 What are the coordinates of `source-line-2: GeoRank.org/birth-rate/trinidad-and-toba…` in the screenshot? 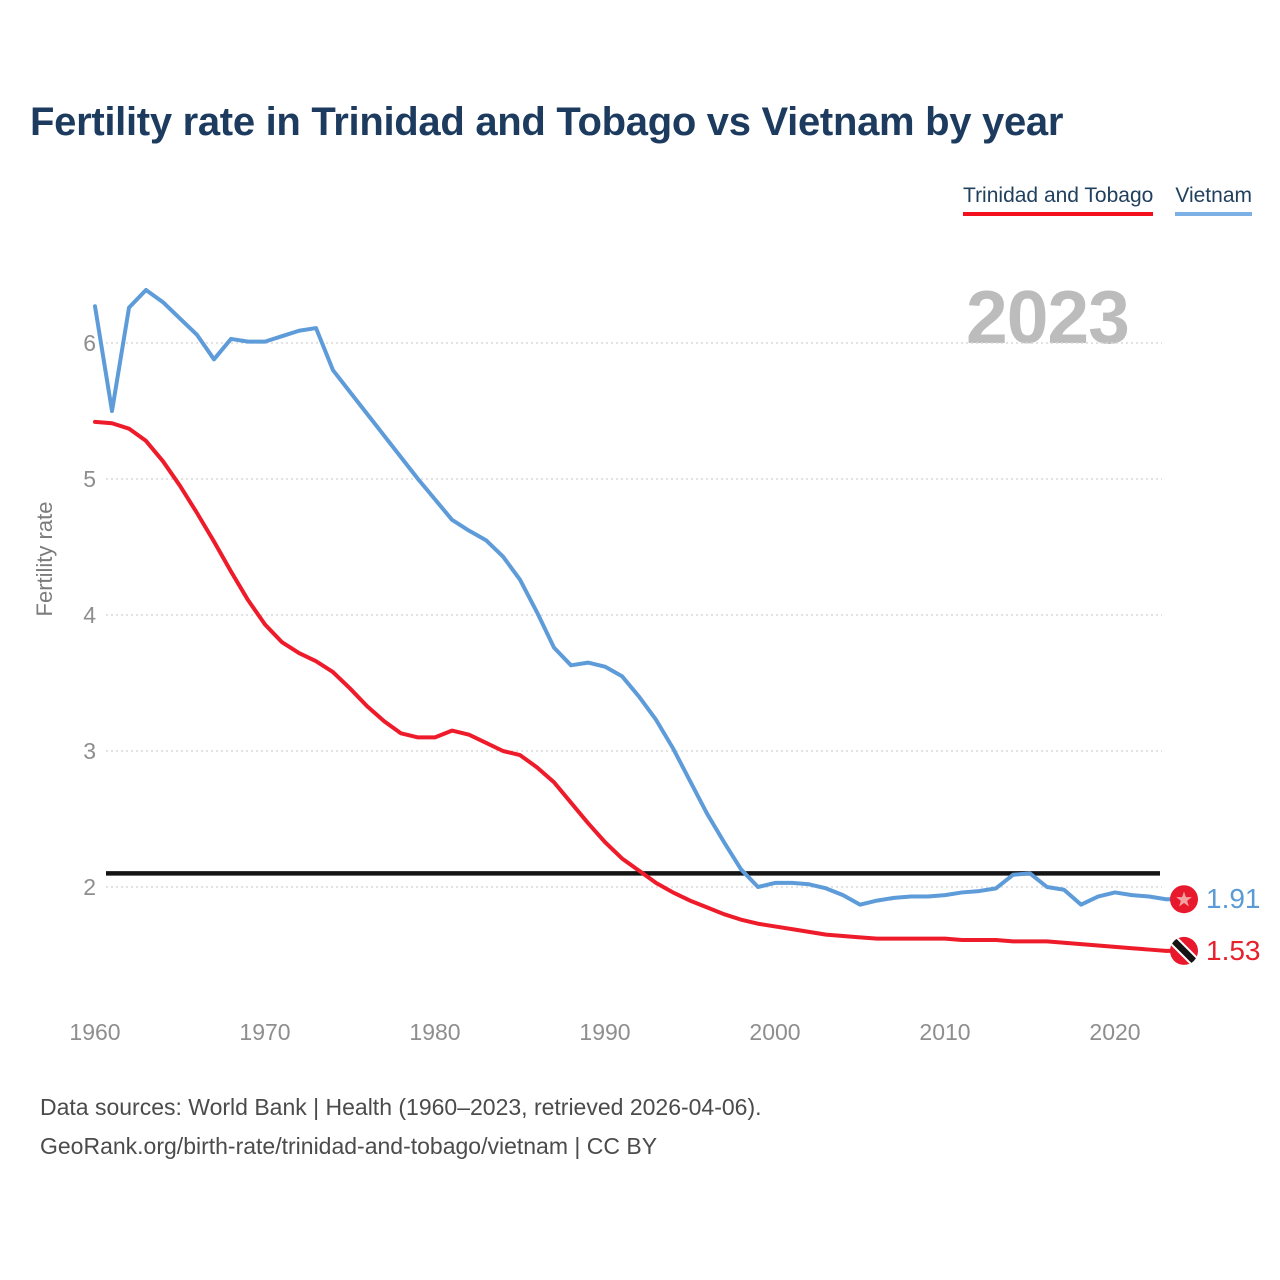 It's located at (349, 1146).